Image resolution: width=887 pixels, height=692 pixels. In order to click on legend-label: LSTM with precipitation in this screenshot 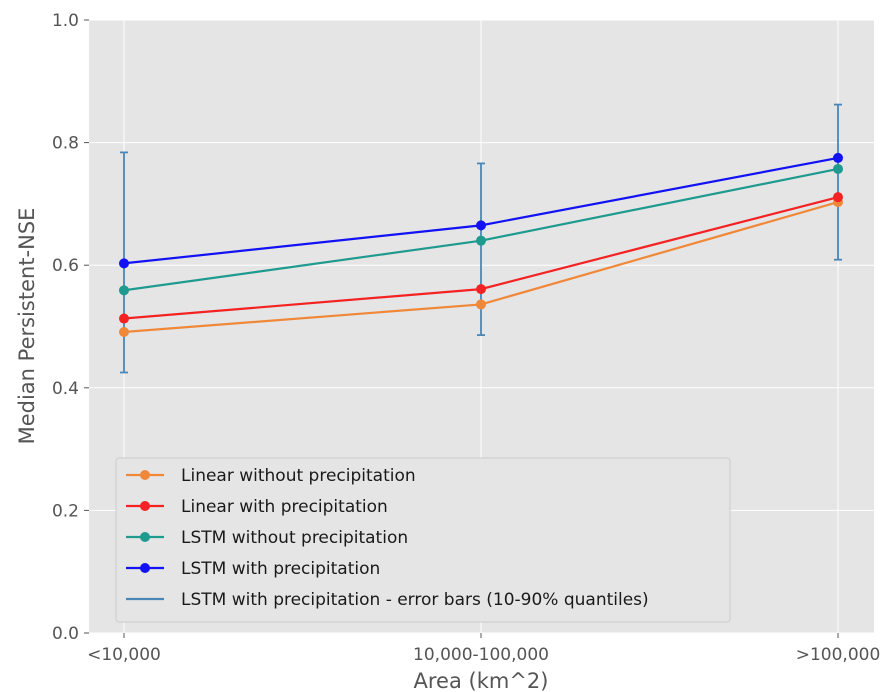, I will do `click(280, 569)`.